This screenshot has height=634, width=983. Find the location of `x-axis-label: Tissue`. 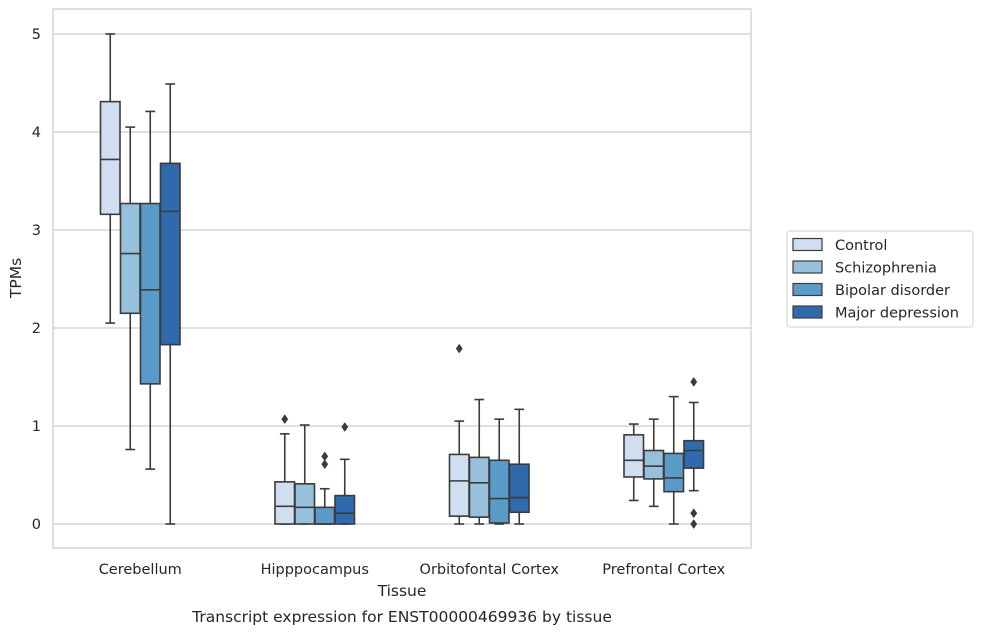

x-axis-label: Tissue is located at coordinates (402, 591).